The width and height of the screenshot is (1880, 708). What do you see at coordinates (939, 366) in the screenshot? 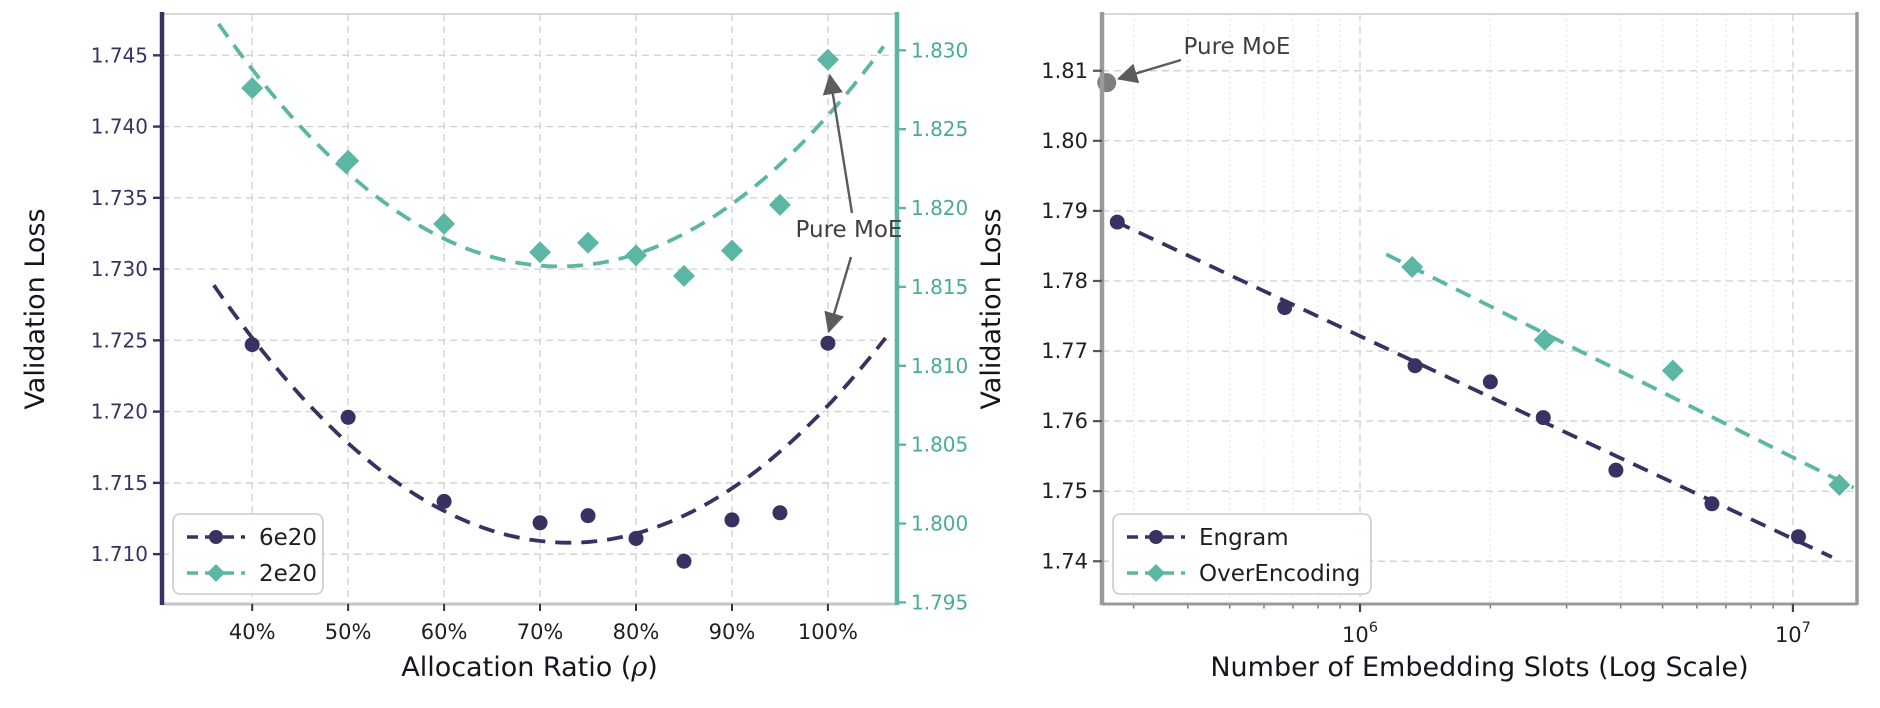
I see `right-y-tick-label: 1.810` at bounding box center [939, 366].